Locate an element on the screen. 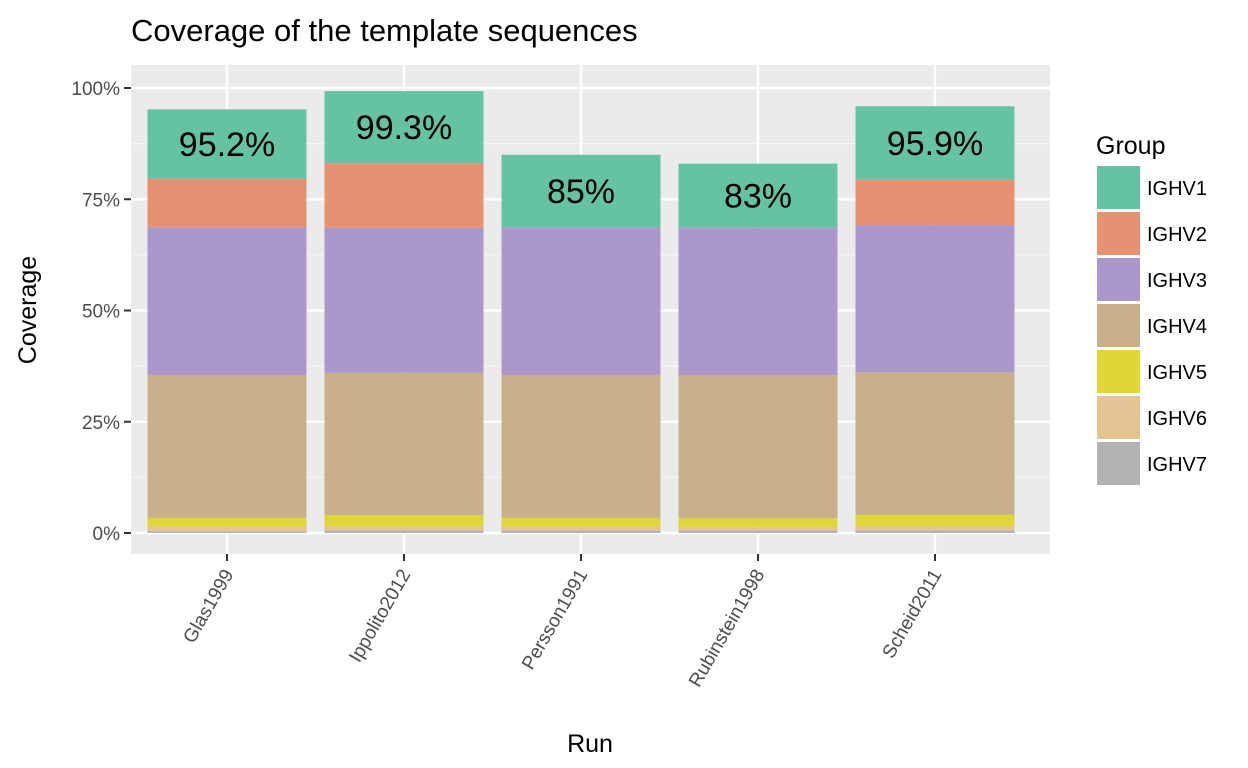 The image size is (1248, 768). x-tick-label: Rubinstein1998 is located at coordinates (727, 628).